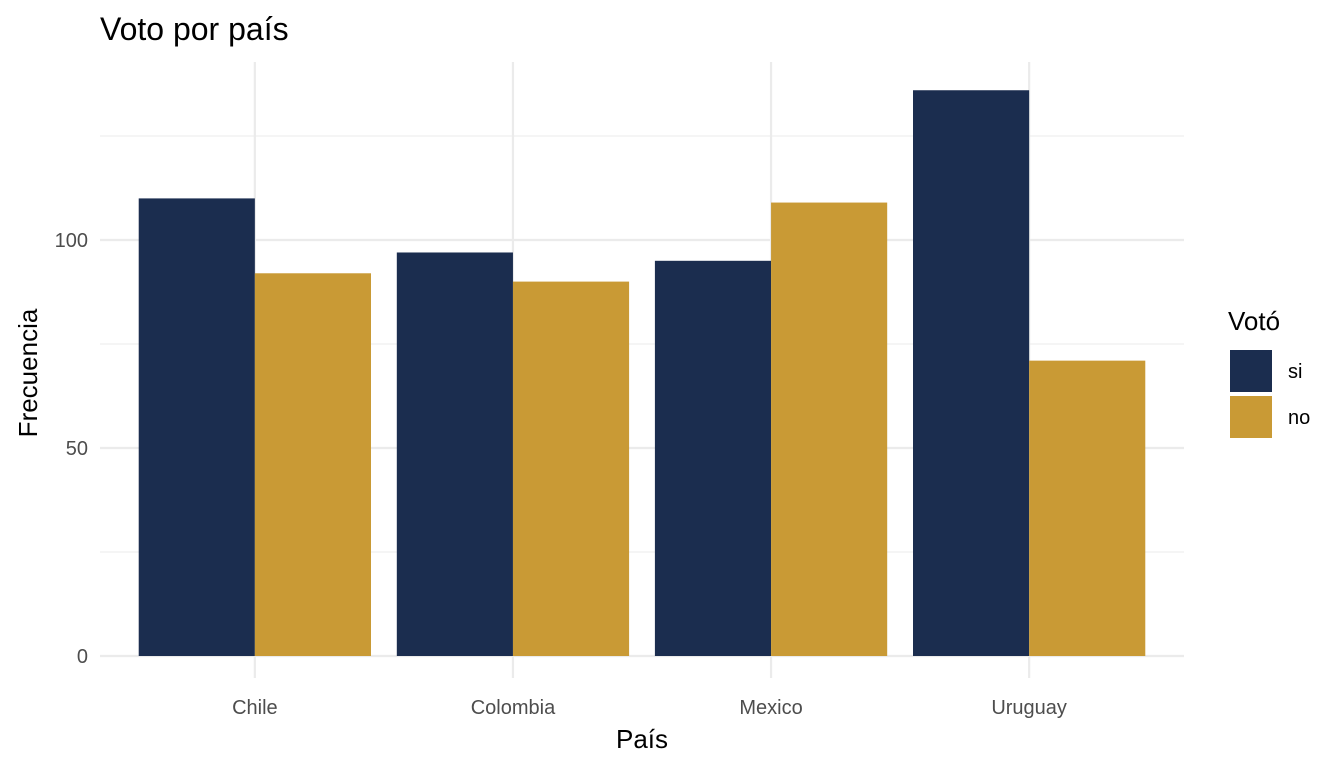 This screenshot has height=768, width=1344. Describe the element at coordinates (71, 241) in the screenshot. I see `y-tick-label: 100` at that location.